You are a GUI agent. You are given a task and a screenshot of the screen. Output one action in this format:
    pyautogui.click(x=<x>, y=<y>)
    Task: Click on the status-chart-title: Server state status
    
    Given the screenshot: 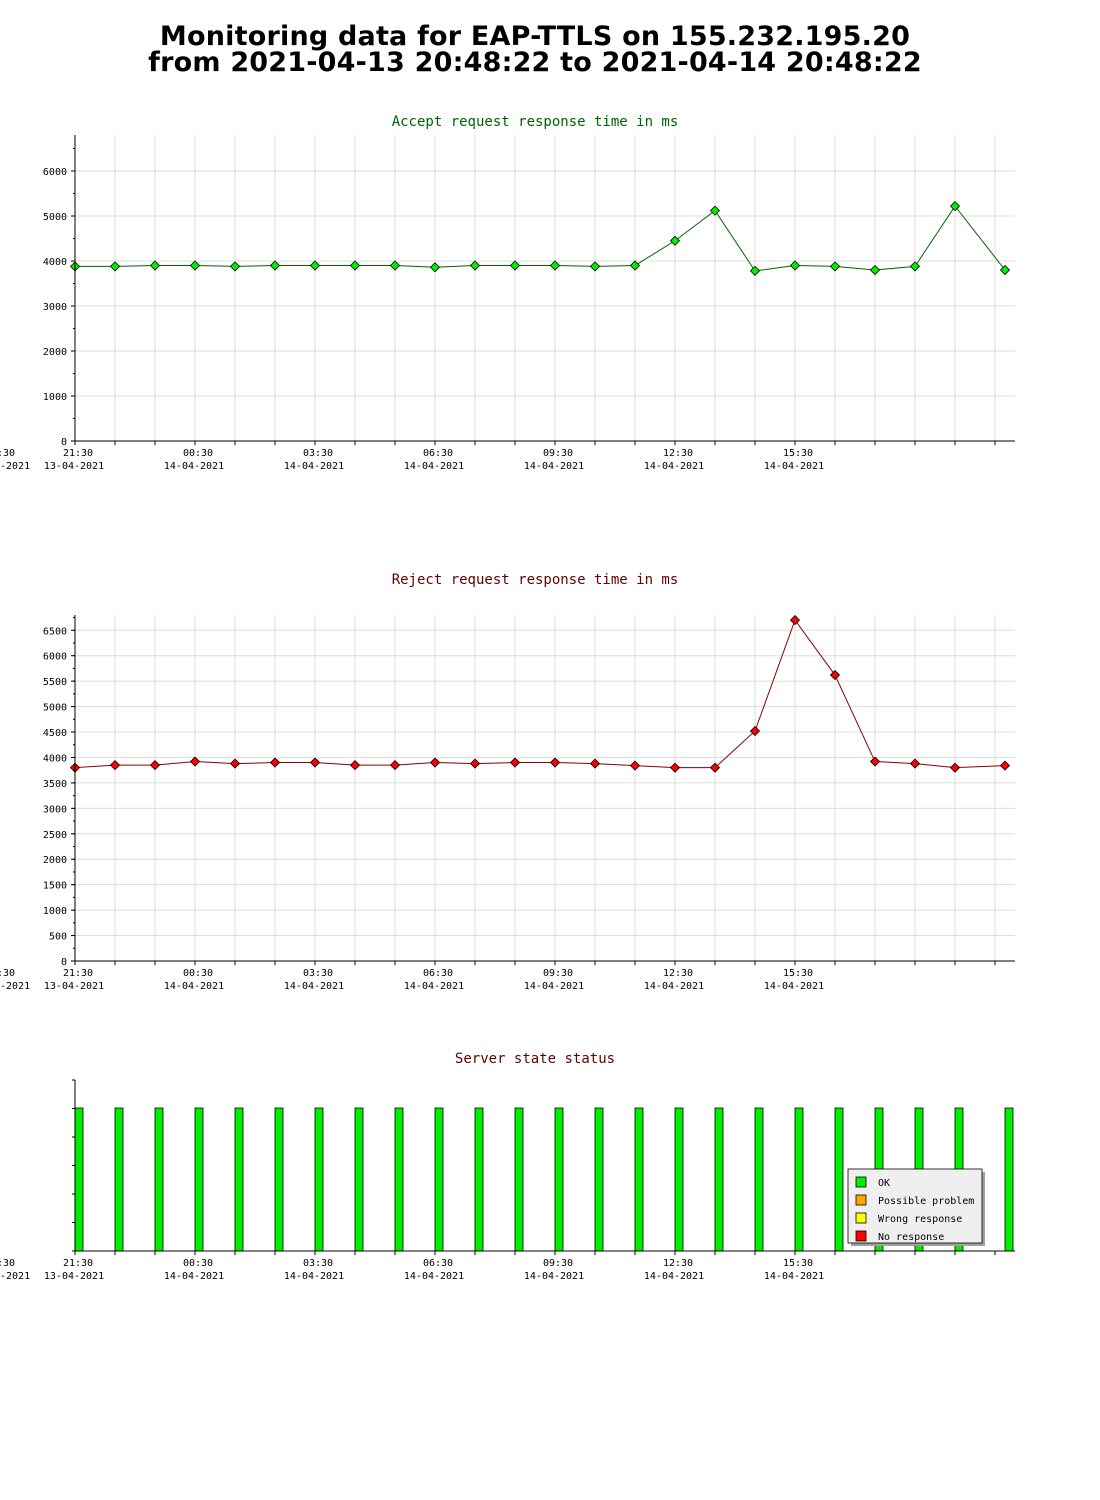 What is the action you would take?
    pyautogui.click(x=535, y=1059)
    